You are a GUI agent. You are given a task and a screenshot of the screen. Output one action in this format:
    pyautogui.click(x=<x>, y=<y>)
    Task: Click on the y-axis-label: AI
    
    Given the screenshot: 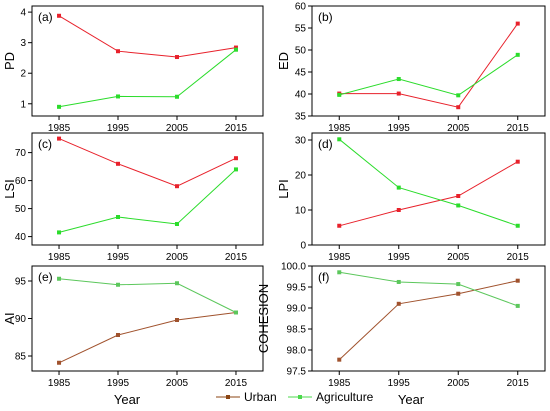 What is the action you would take?
    pyautogui.click(x=9, y=318)
    